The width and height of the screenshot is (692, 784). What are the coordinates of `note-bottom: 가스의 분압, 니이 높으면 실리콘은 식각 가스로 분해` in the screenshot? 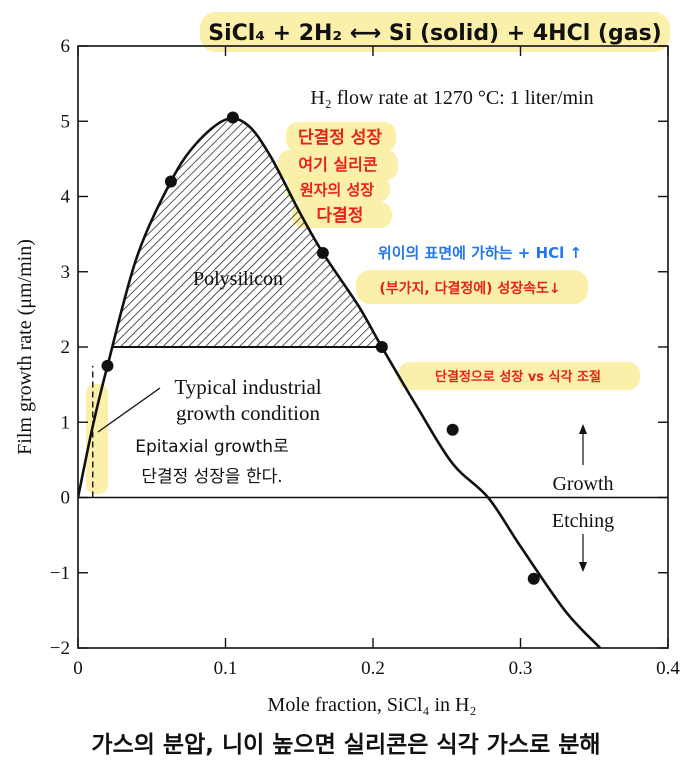 It's located at (345, 745).